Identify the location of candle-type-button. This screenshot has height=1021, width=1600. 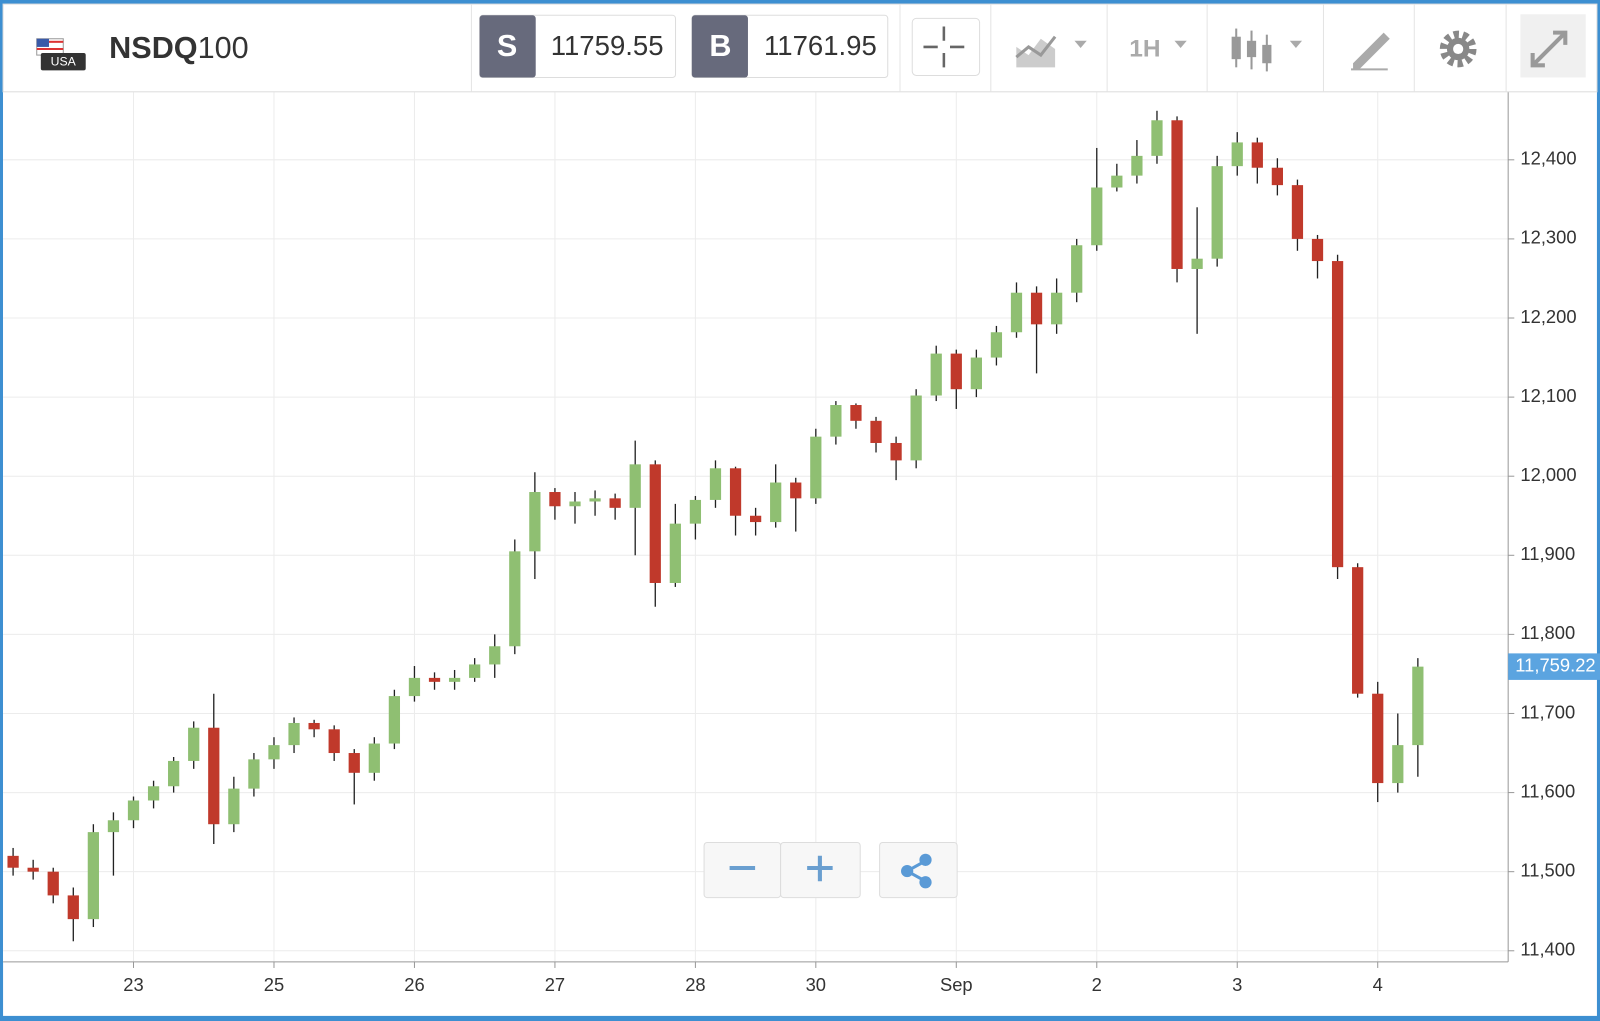
(1267, 50).